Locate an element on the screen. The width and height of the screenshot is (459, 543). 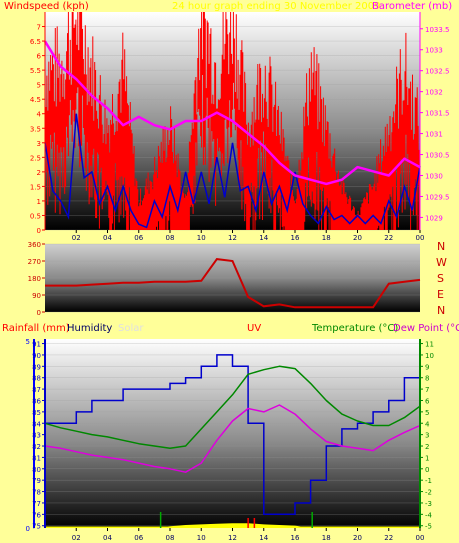
barometer-tick-label: 1031 is located at coordinates (434, 135).